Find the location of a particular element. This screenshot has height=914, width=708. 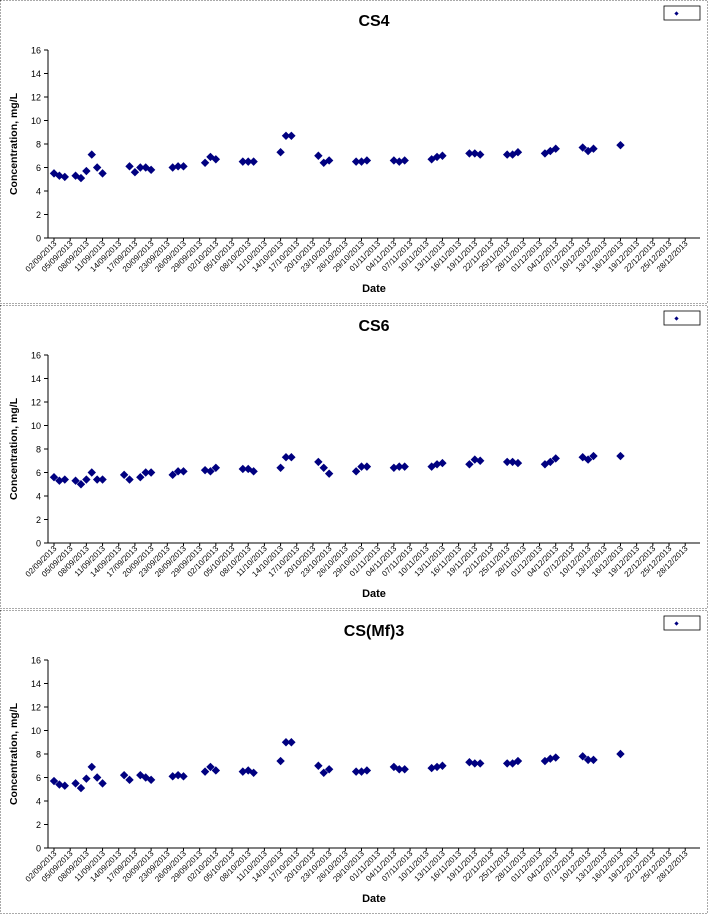

y-tick-label: 8 is located at coordinates (38, 755).